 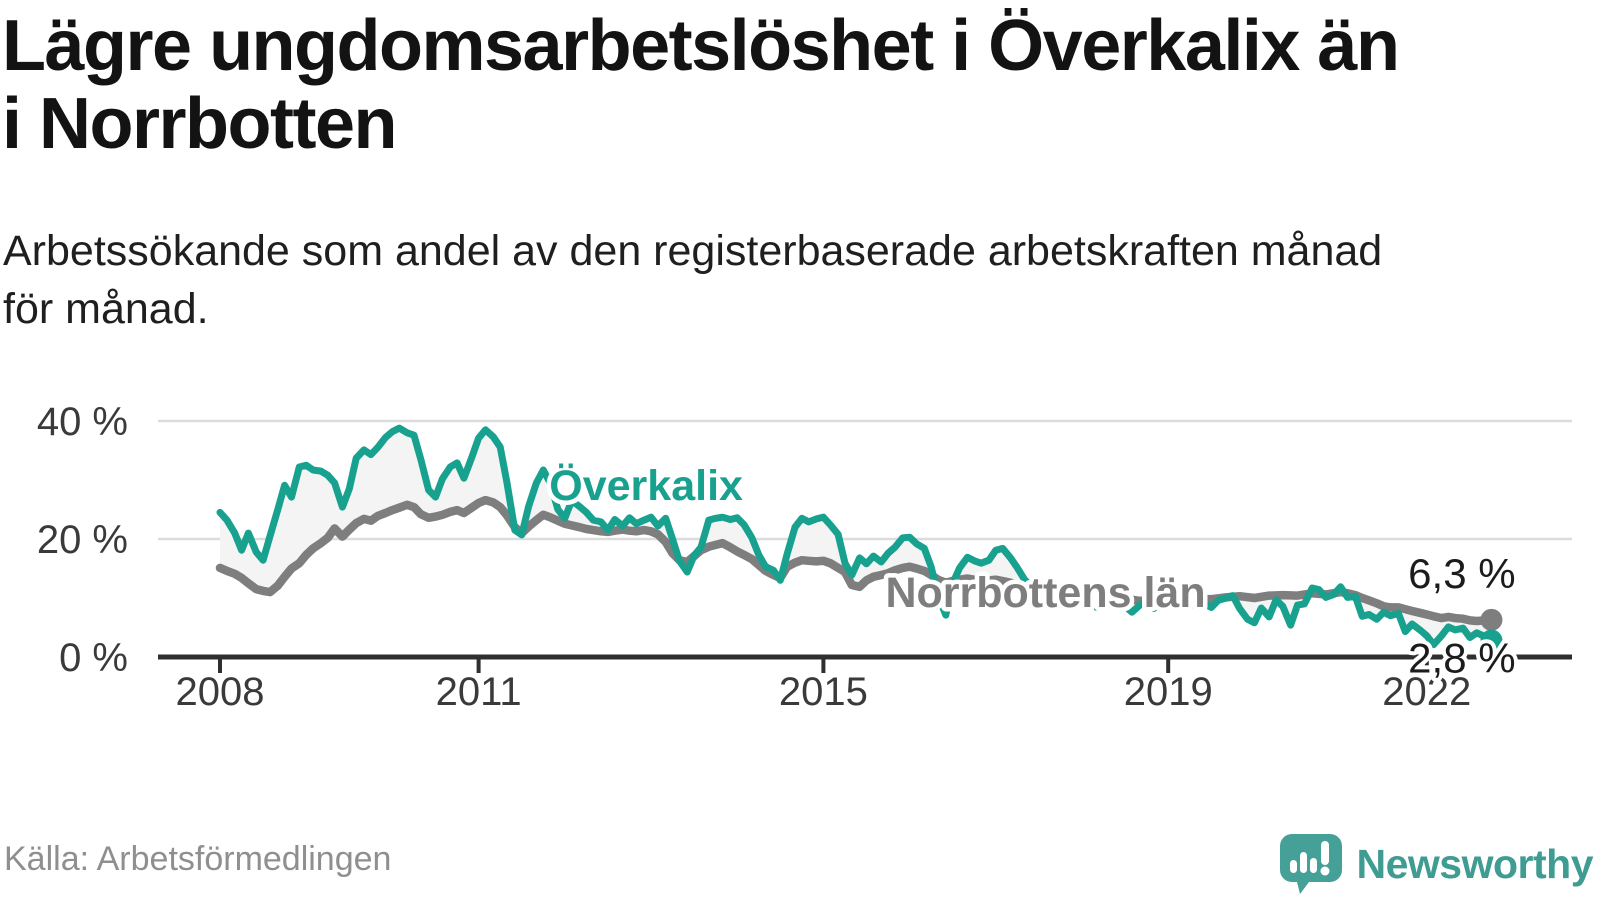 What do you see at coordinates (1461, 657) in the screenshot?
I see `series-end-value-label: 2,8 %` at bounding box center [1461, 657].